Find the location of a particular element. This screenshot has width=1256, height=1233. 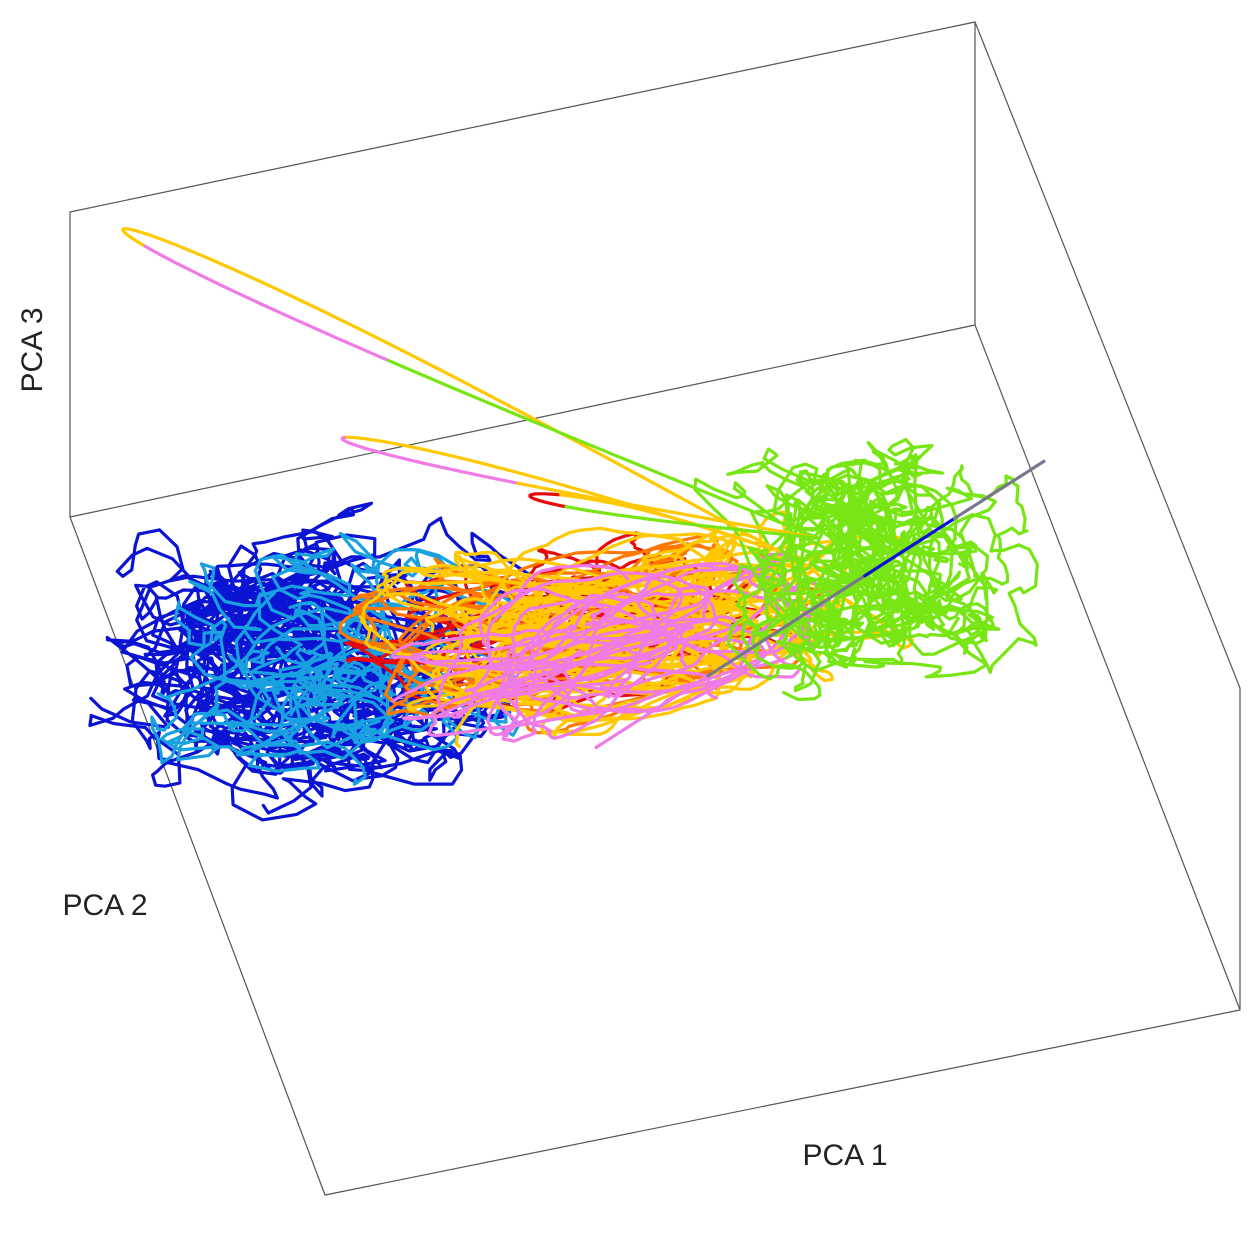

stem-pink is located at coordinates (652, 712).